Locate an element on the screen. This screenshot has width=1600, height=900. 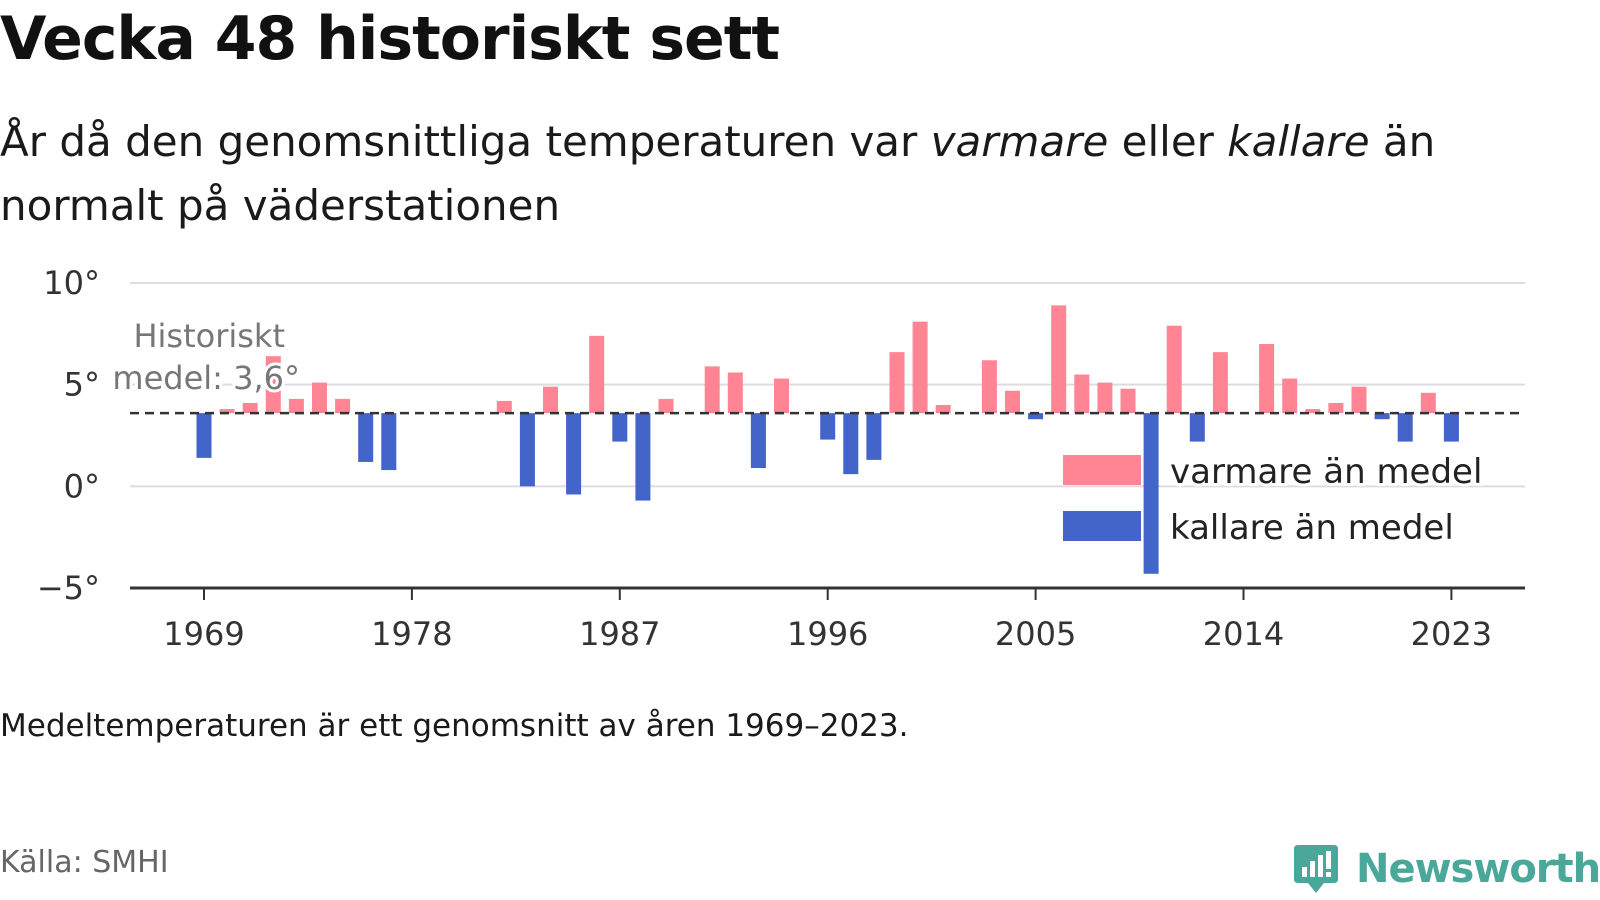
subtitle-cold: kallare is located at coordinates (1298, 141).